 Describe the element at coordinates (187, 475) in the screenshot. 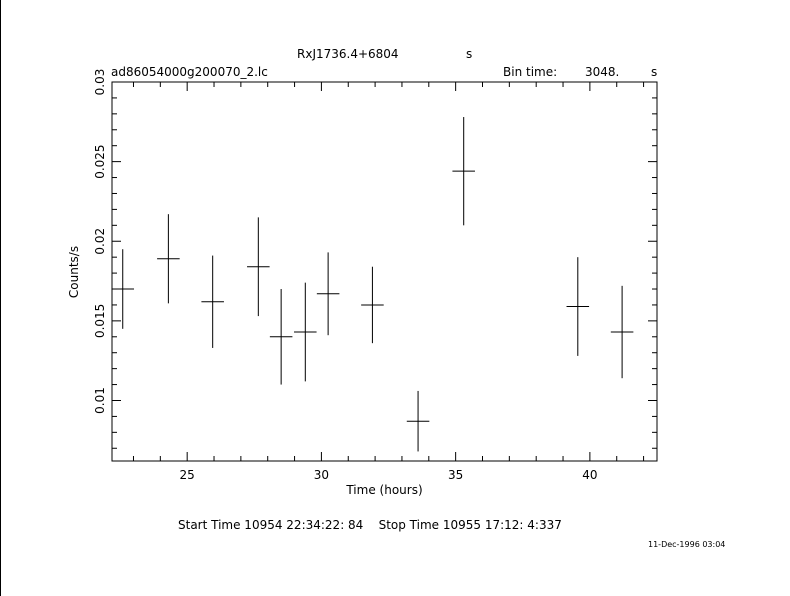

I see `x-tick-label: 25` at that location.